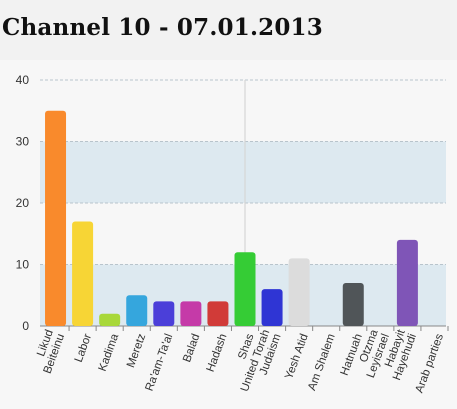 The height and width of the screenshot is (409, 457). I want to click on bar-balad, so click(191, 313).